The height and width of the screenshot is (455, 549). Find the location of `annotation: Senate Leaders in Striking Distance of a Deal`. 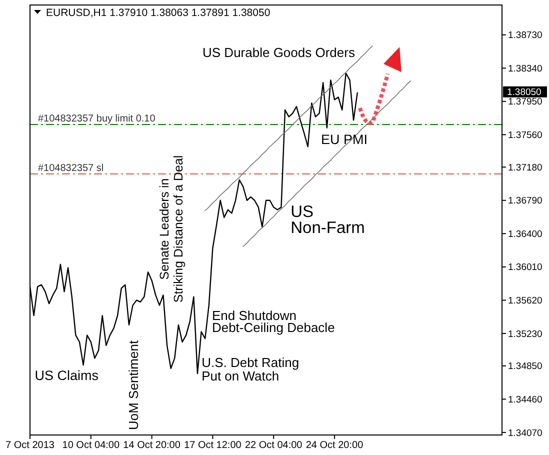

annotation: Senate Leaders in Striking Distance of a Deal is located at coordinates (171, 229).